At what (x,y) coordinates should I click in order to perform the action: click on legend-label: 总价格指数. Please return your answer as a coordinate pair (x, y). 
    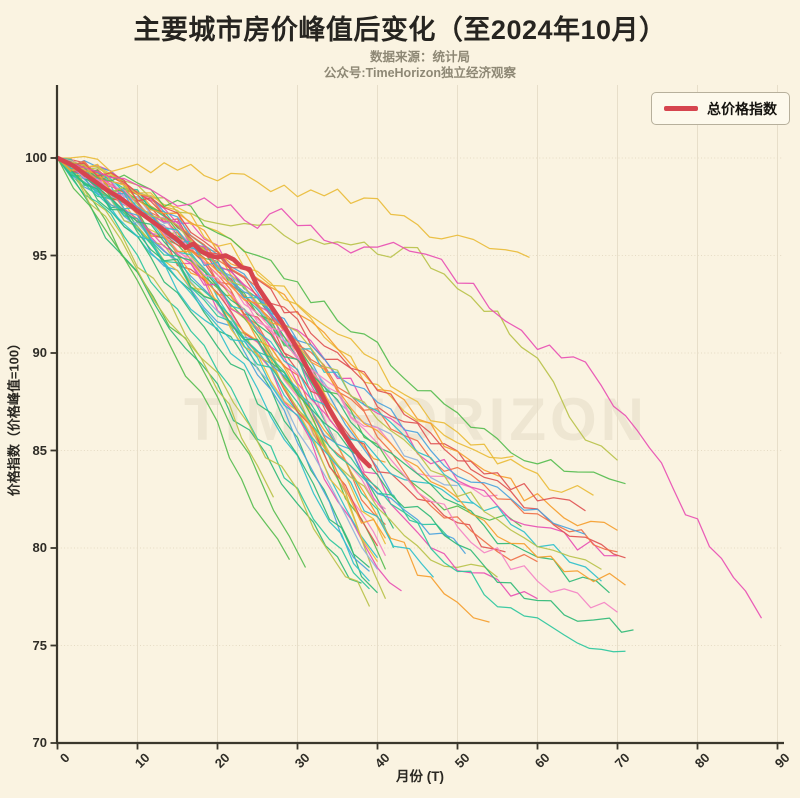
    Looking at the image, I should click on (742, 108).